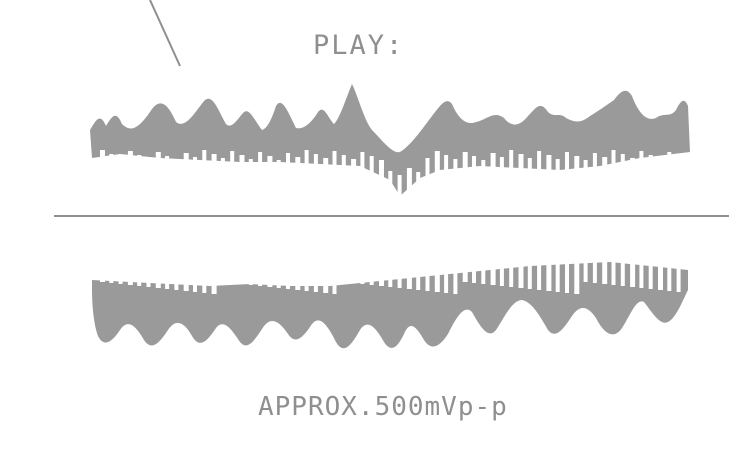 This screenshot has height=464, width=729. What do you see at coordinates (359, 45) in the screenshot?
I see `mode-label: PLAY:` at bounding box center [359, 45].